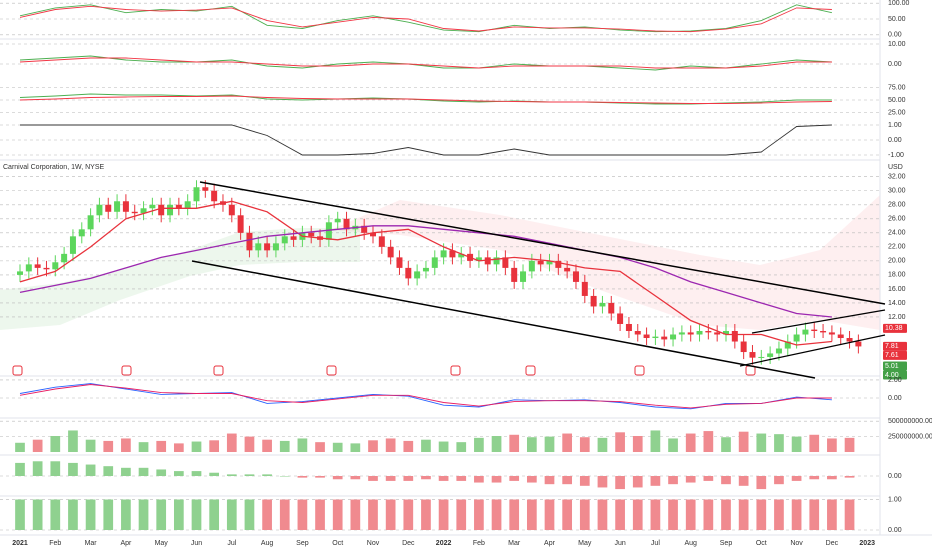 Image resolution: width=932 pixels, height=550 pixels. I want to click on y-tick-label: 22.00, so click(897, 247).